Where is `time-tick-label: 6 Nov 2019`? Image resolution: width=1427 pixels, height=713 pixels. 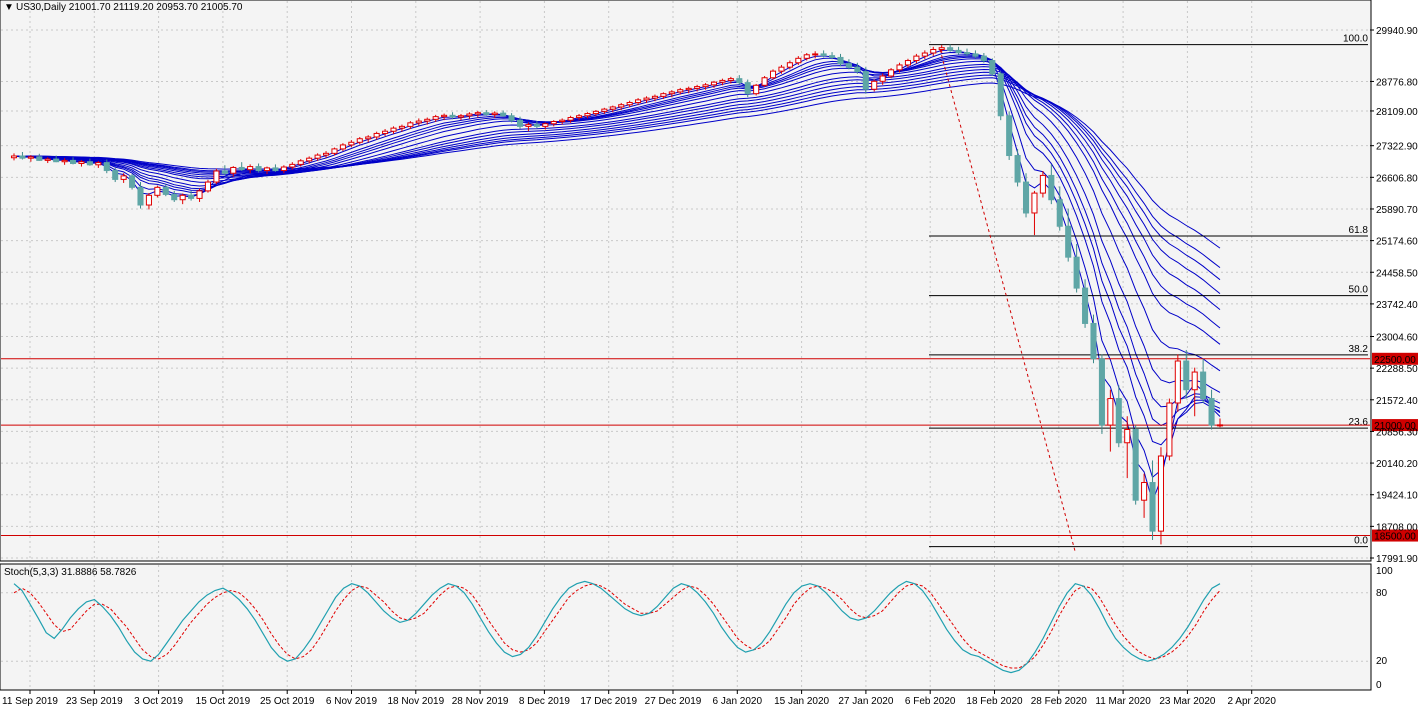
time-tick-label: 6 Nov 2019 is located at coordinates (352, 701).